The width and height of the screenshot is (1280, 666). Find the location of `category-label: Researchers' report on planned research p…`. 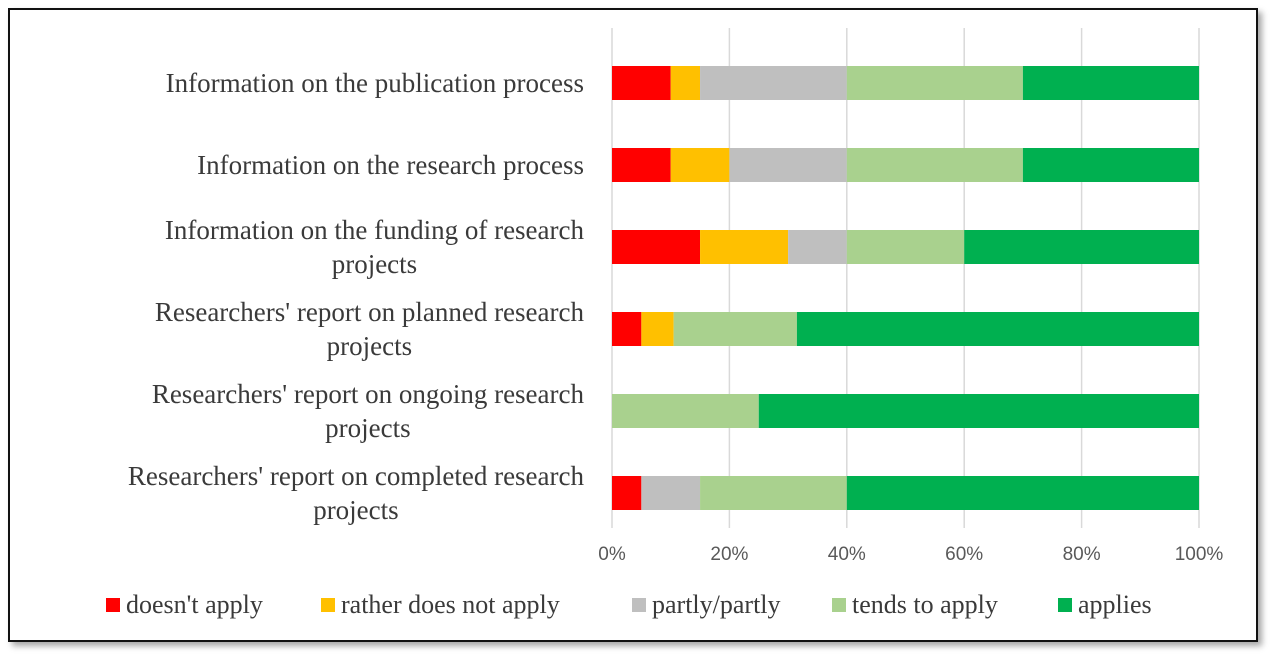

category-label: Researchers' report on planned research p… is located at coordinates (370, 329).